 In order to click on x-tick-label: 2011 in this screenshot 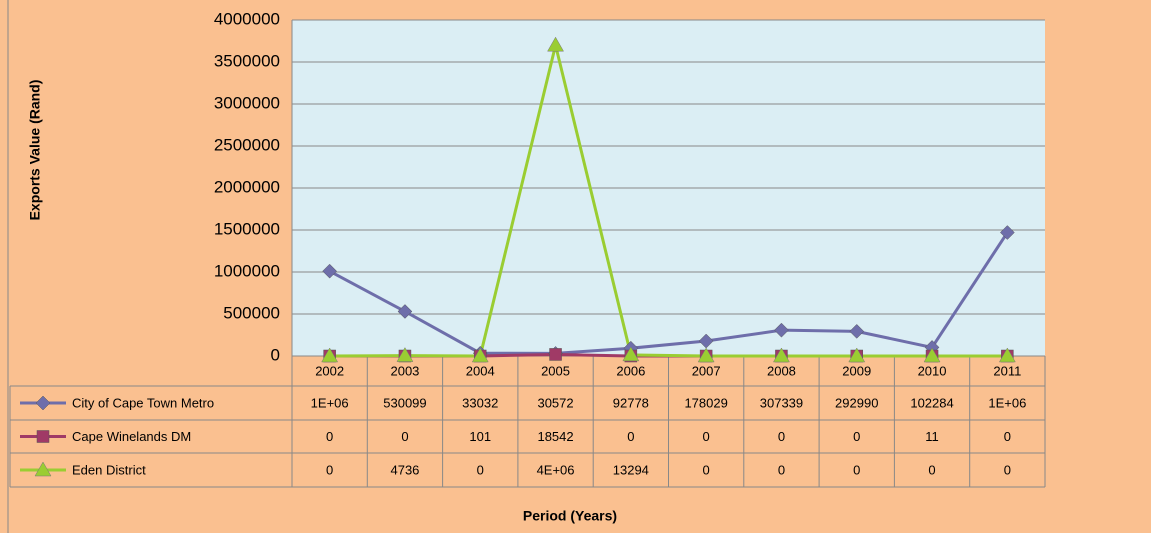, I will do `click(1007, 370)`.